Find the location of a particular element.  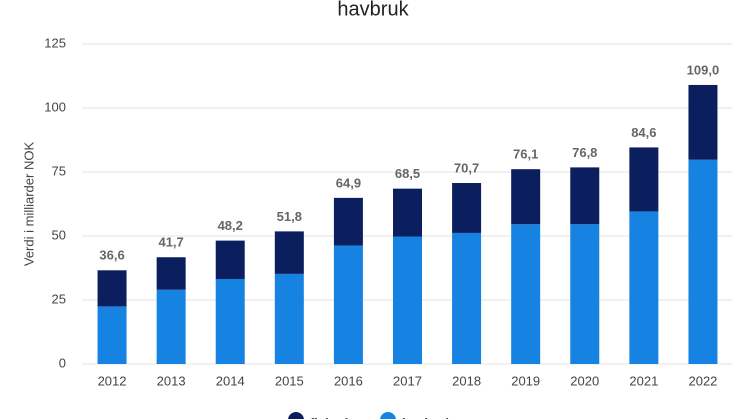

x-tick-label: 2021 is located at coordinates (643, 380).